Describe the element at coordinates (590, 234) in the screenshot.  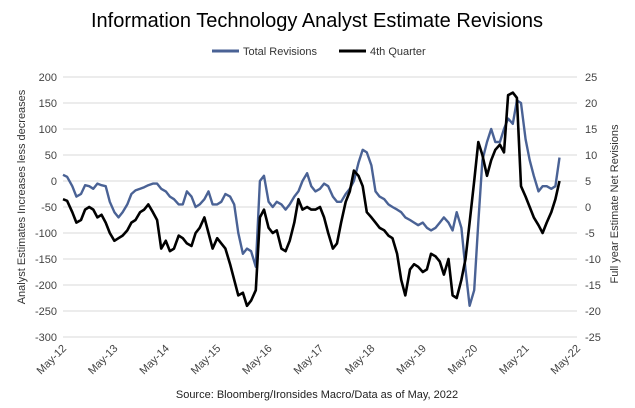
I see `y-right-tick-label: -5` at that location.